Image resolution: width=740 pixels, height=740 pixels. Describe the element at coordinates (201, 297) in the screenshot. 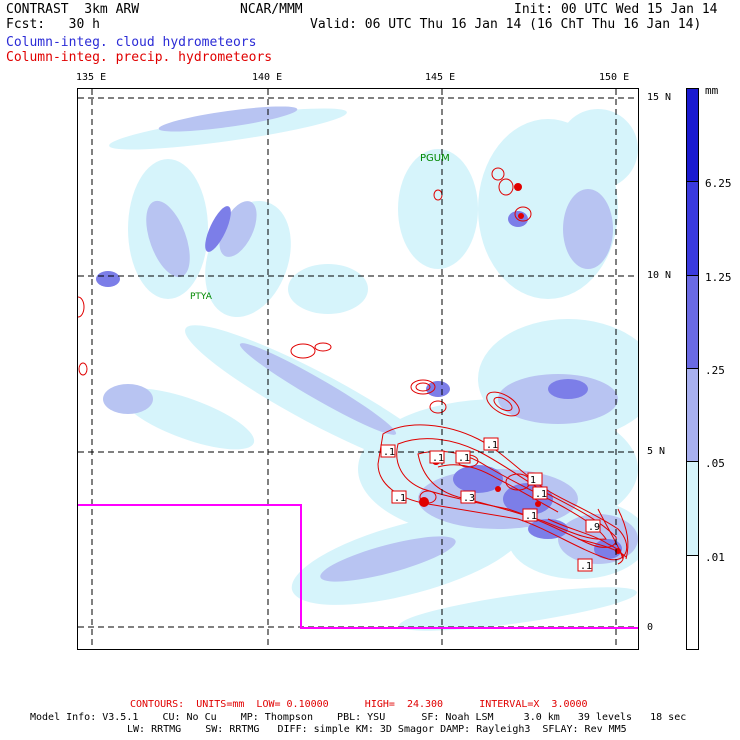

I see `place-label-ptya: PTYA` at that location.